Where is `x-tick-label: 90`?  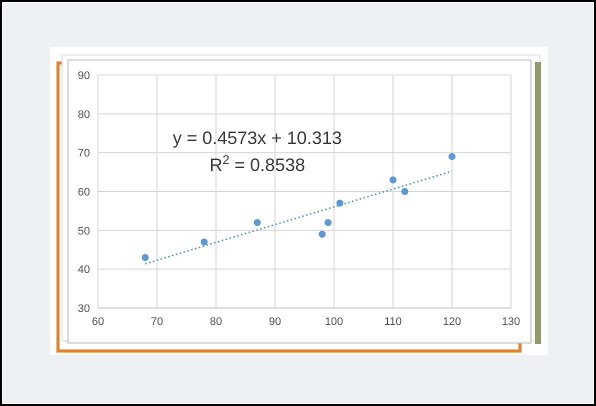
x-tick-label: 90 is located at coordinates (275, 322).